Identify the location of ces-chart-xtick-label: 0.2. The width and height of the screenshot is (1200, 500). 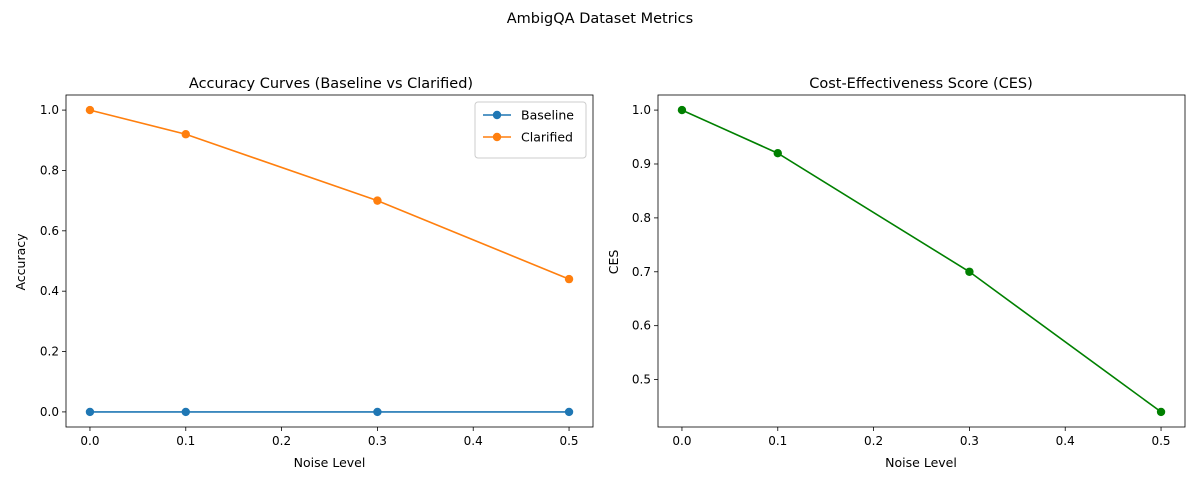
(873, 441).